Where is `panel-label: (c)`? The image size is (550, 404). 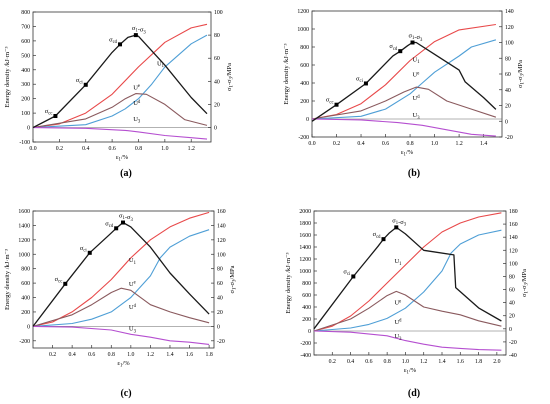
panel-label: (c) is located at coordinates (125, 393).